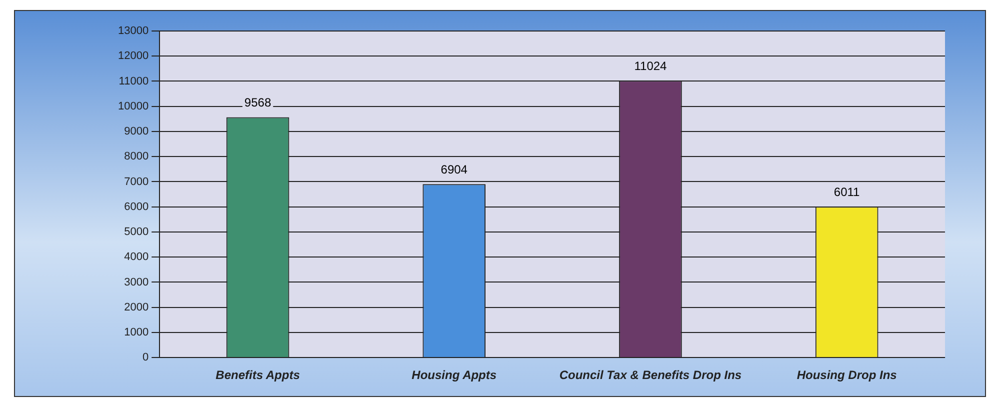 The width and height of the screenshot is (999, 408). I want to click on data-label: 11024, so click(651, 65).